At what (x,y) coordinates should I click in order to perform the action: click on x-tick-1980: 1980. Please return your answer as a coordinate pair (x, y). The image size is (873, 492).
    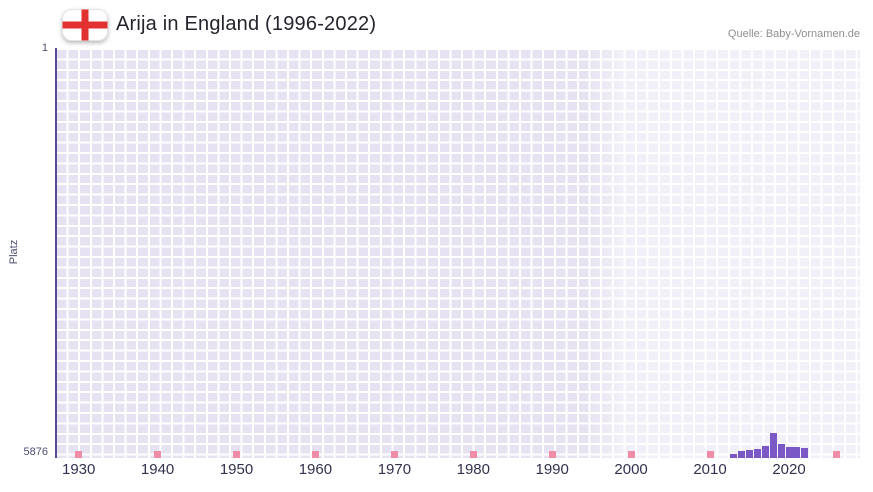
    Looking at the image, I should click on (473, 469).